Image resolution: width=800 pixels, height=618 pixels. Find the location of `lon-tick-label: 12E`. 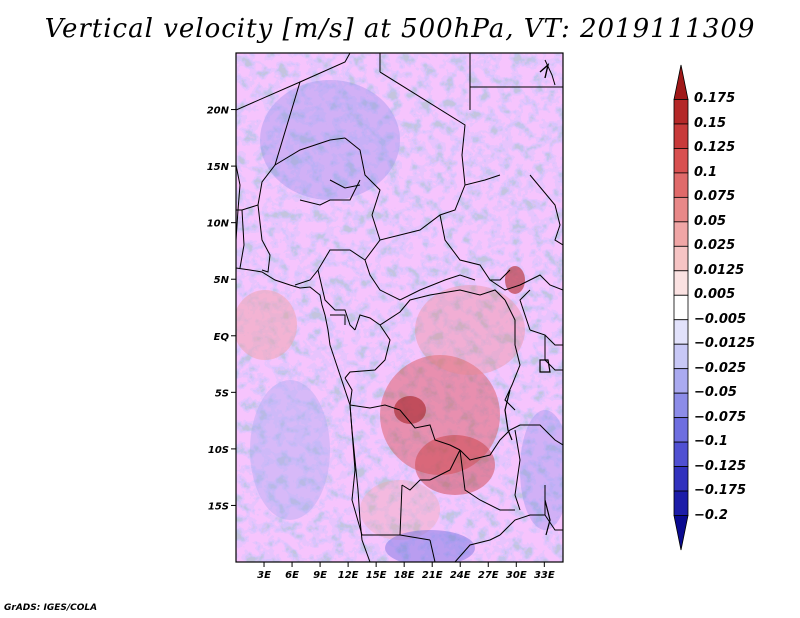

lon-tick-label: 12E is located at coordinates (348, 575).